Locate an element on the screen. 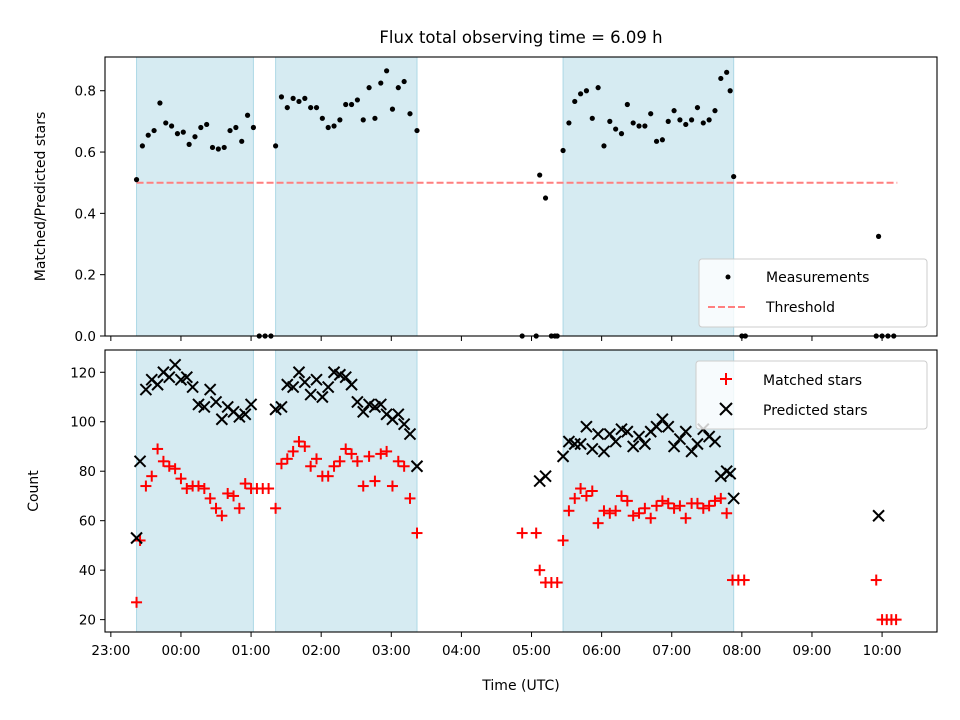 The image size is (960, 720). x-tick-label: 10:00 is located at coordinates (882, 651).